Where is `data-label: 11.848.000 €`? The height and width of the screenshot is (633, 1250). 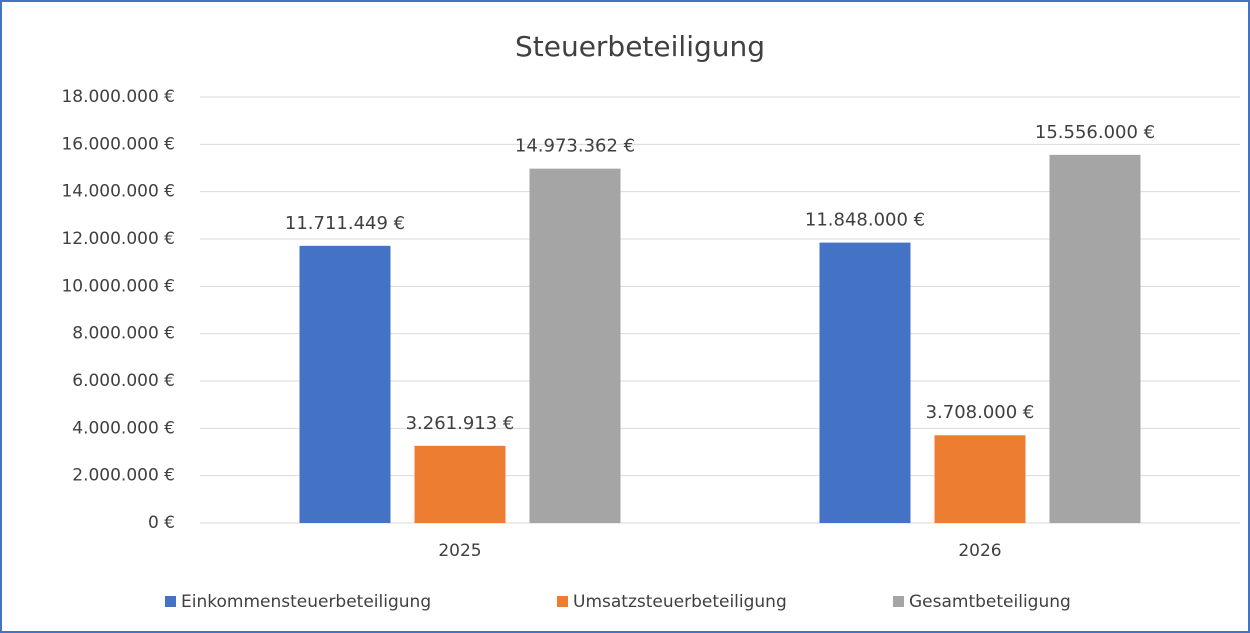 data-label: 11.848.000 € is located at coordinates (865, 220).